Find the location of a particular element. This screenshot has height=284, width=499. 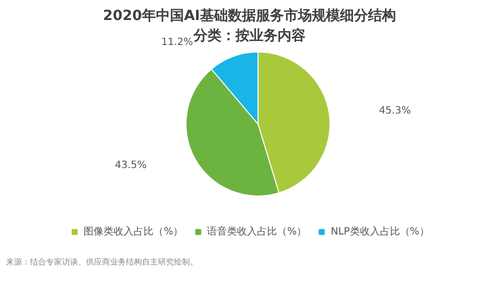

legend-label: 语音类收入占比（%） is located at coordinates (257, 232).